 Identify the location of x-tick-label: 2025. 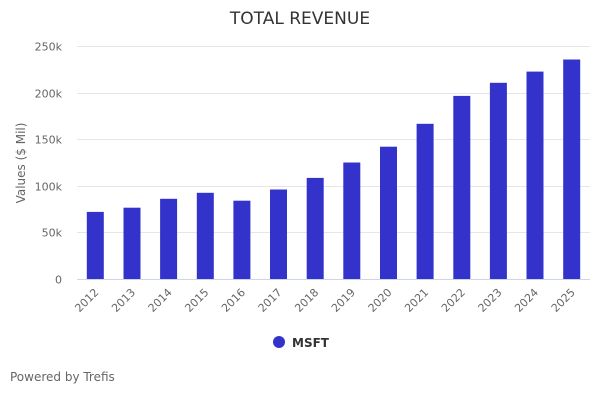
(563, 300).